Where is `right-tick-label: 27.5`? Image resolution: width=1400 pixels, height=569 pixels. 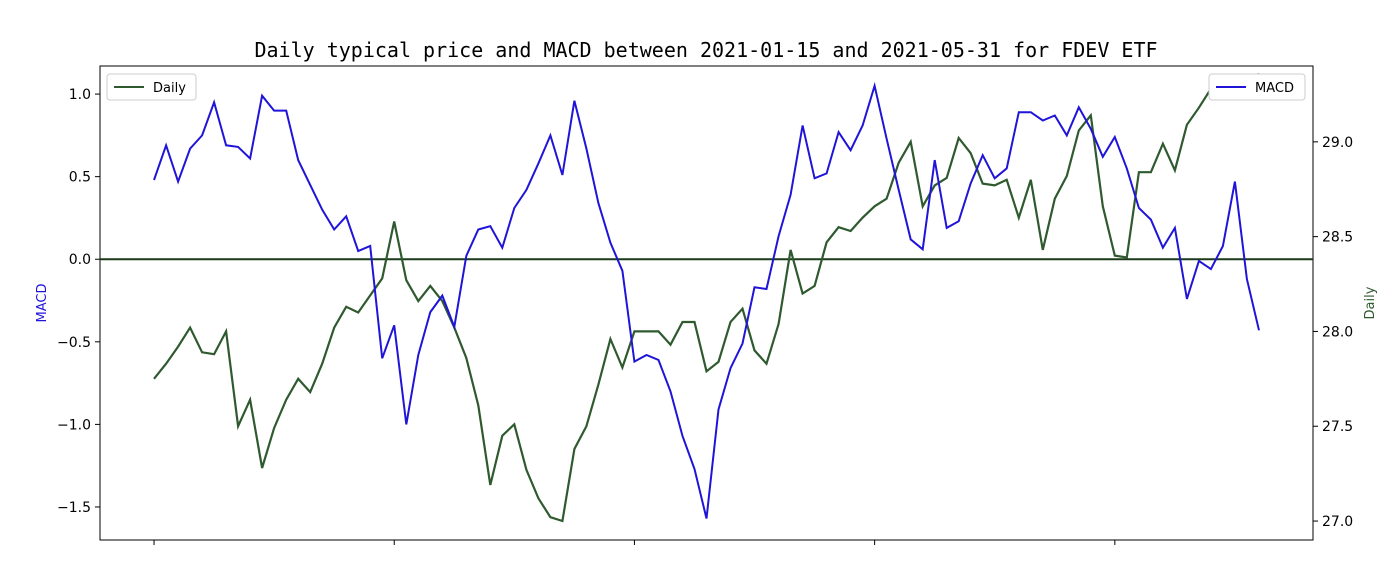
right-tick-label: 27.5 is located at coordinates (1337, 427).